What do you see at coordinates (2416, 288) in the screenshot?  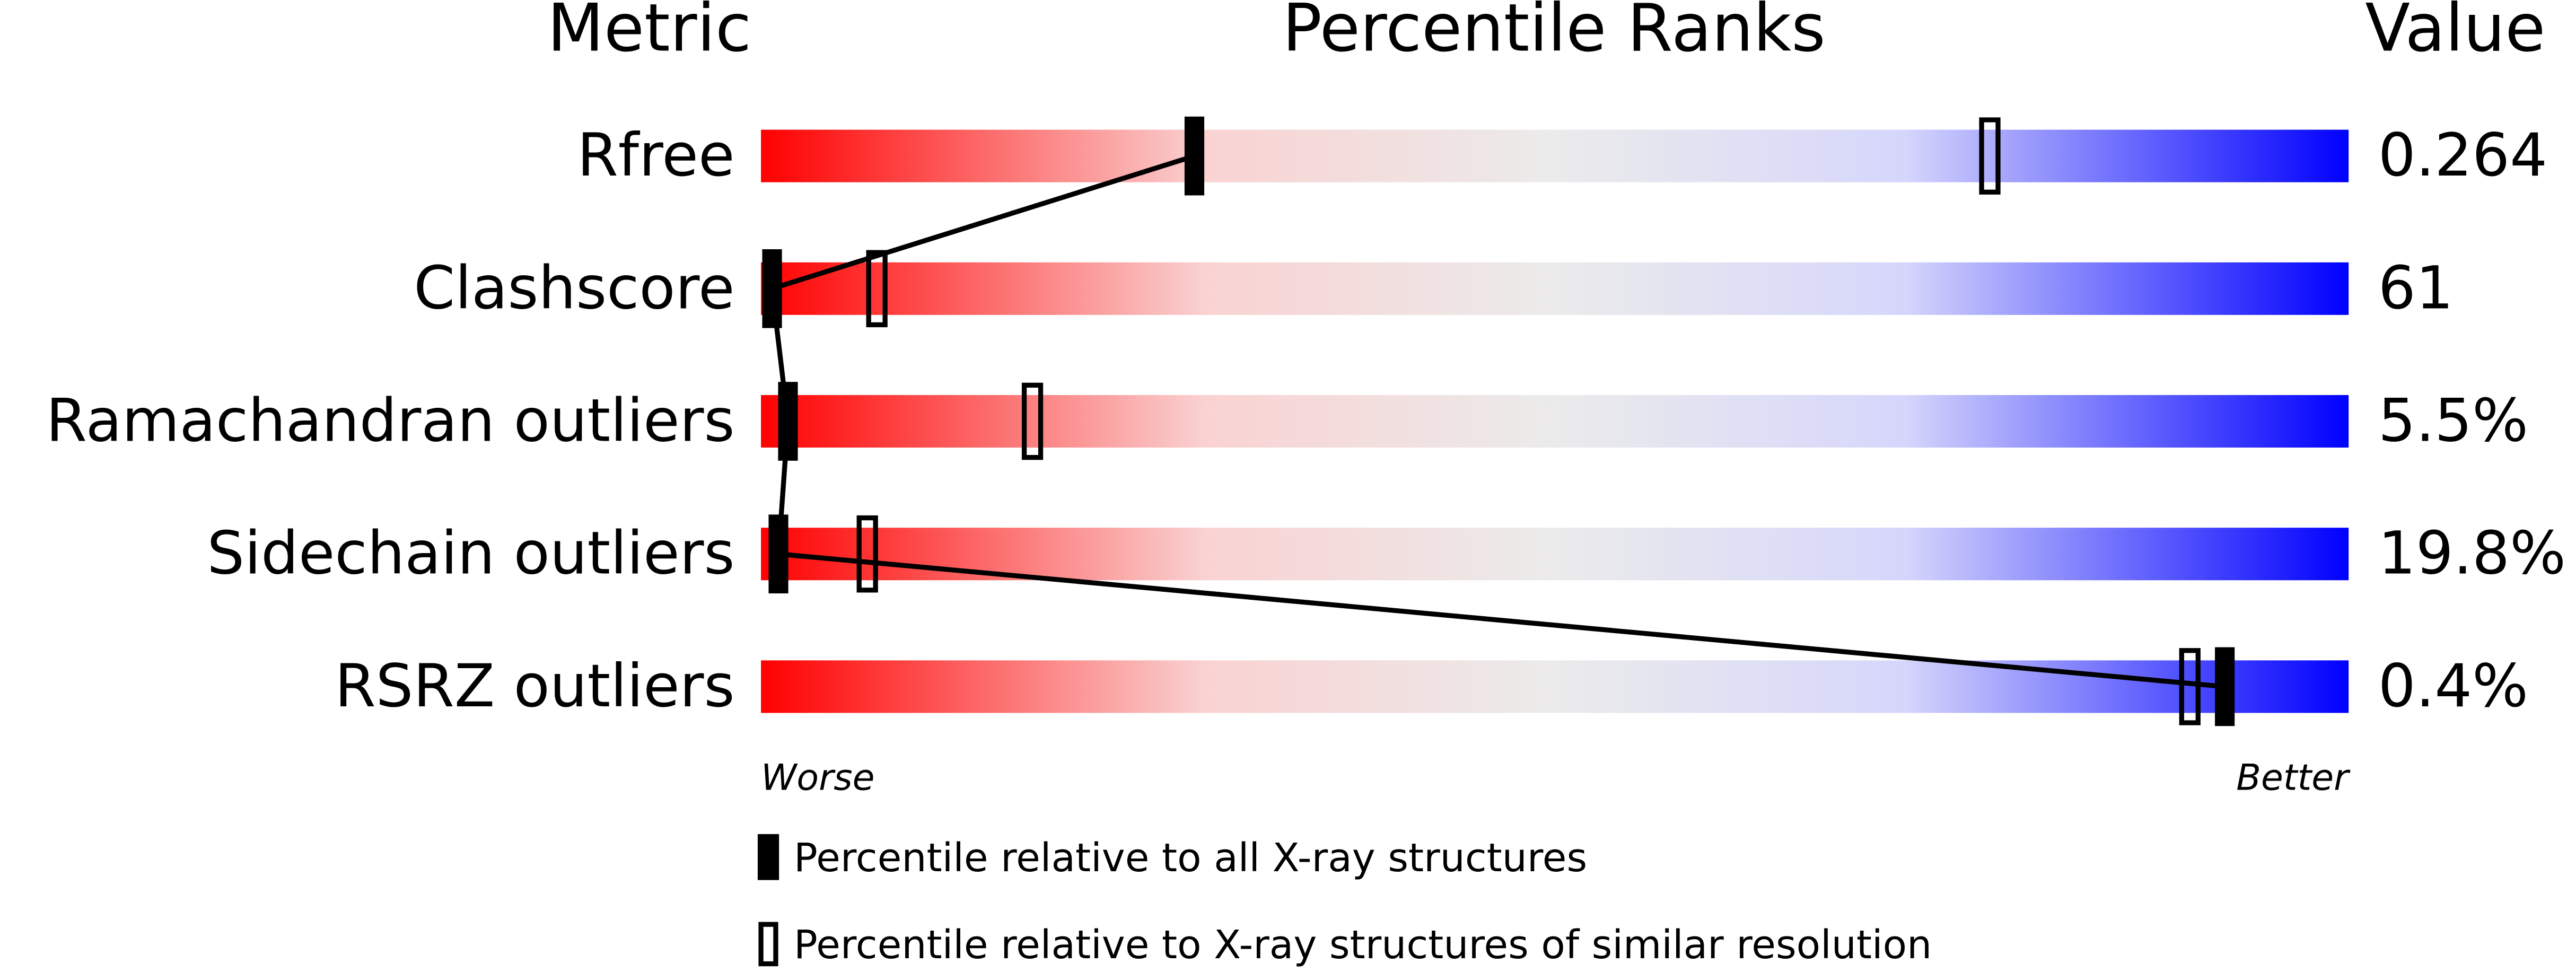 I see `metric-value: 61` at bounding box center [2416, 288].